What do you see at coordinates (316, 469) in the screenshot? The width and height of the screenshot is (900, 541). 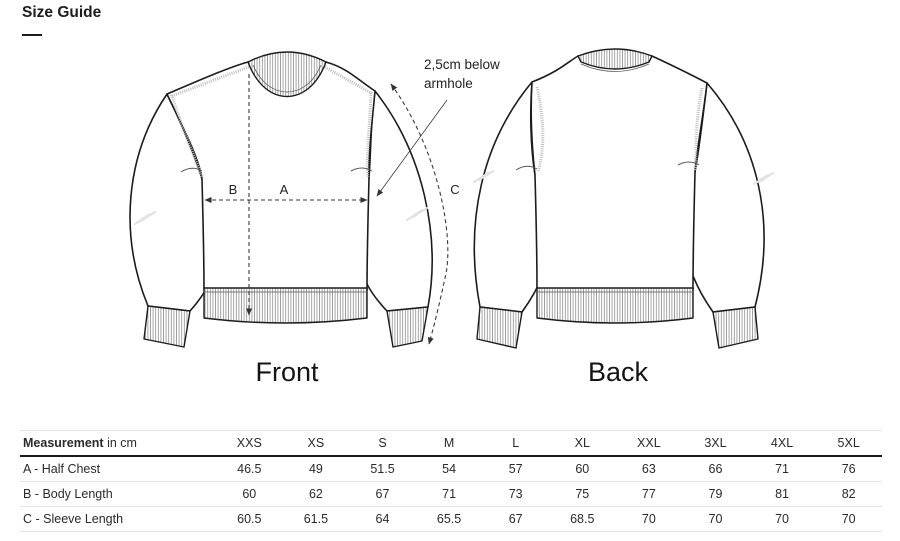 I see `measurement-value-cell: 49` at bounding box center [316, 469].